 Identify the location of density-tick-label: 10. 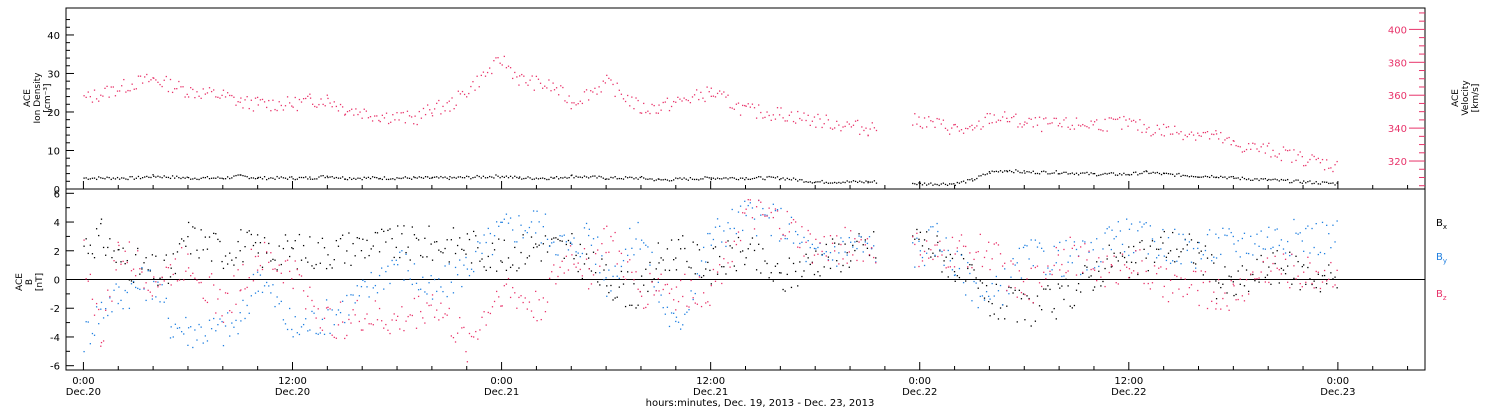
(53, 151).